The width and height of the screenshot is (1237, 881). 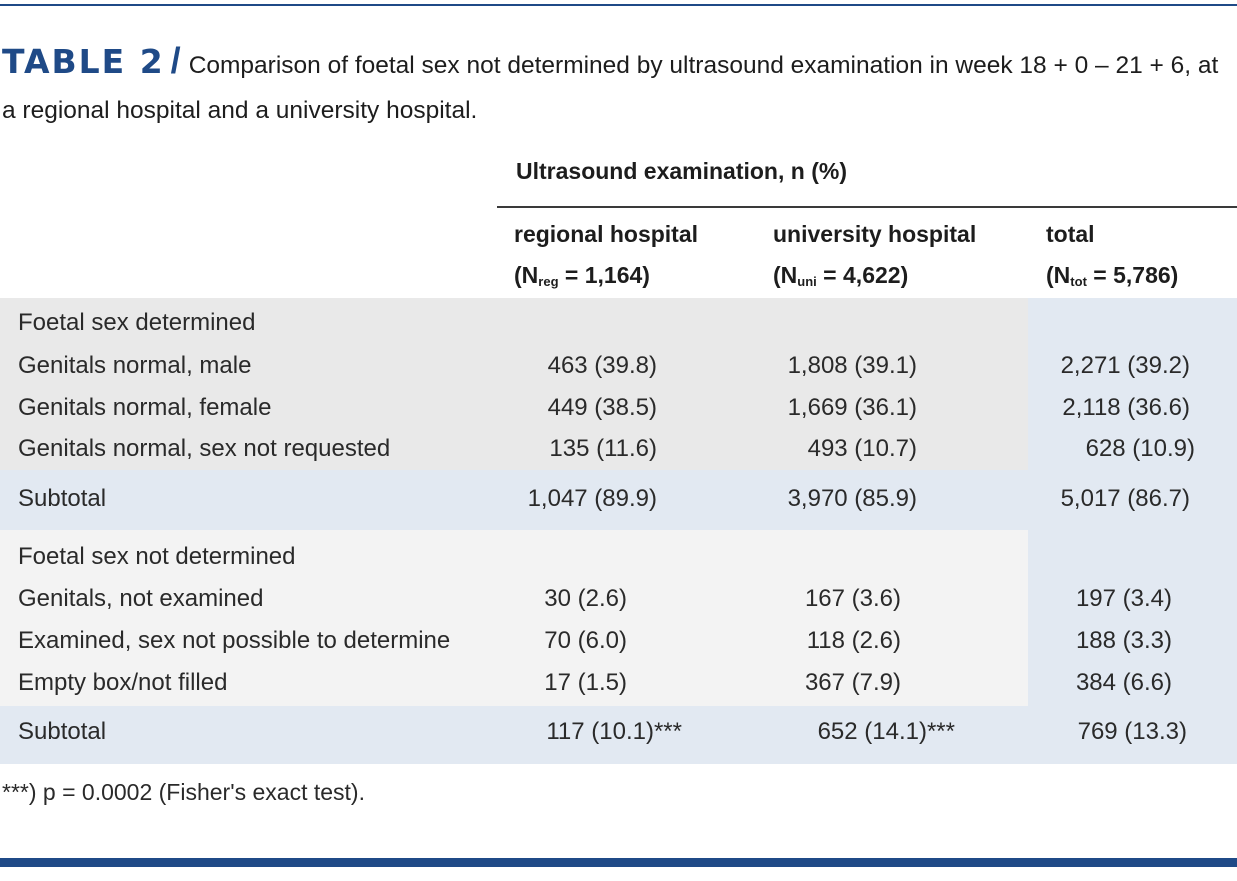 I want to click on col-header-university: university hospital (Nuni = 4,622), so click(x=874, y=255).